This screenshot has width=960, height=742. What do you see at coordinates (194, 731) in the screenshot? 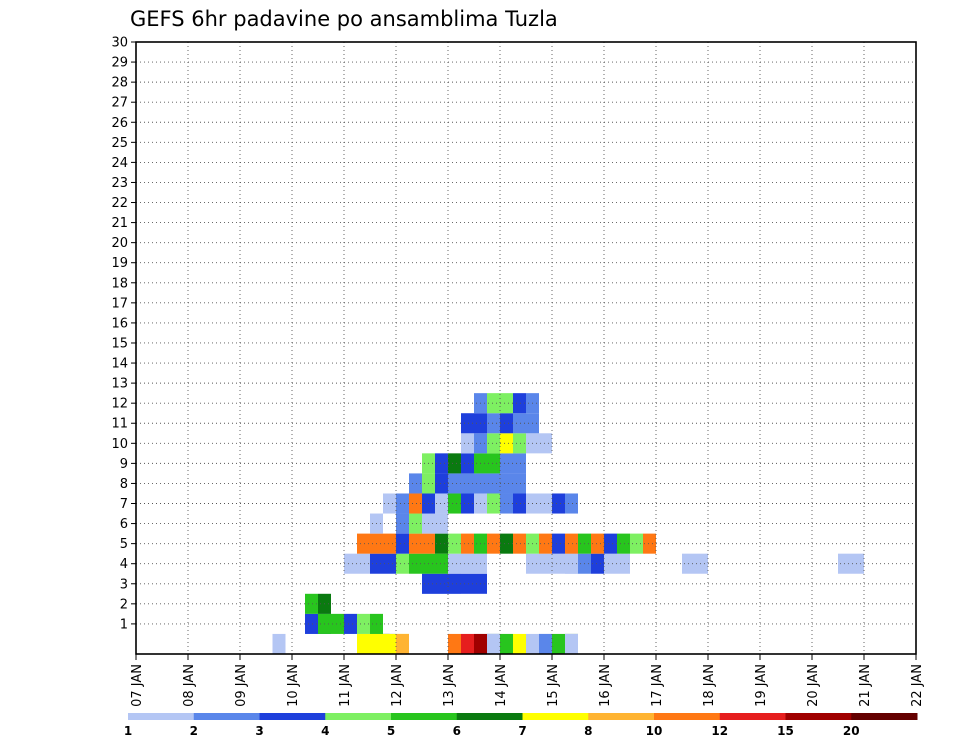
I see `legend-label: 2` at bounding box center [194, 731].